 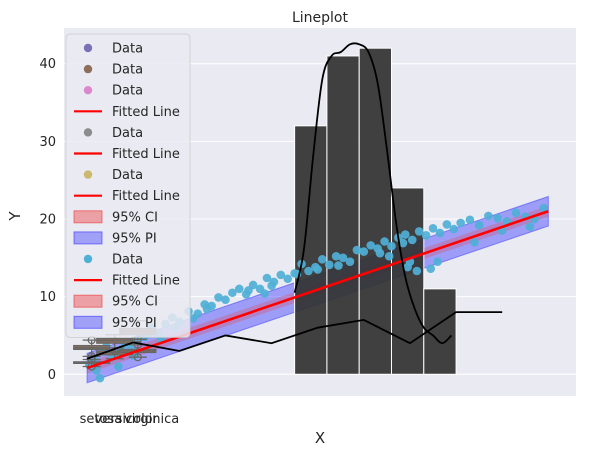 I want to click on legend-frame, so click(x=128, y=185).